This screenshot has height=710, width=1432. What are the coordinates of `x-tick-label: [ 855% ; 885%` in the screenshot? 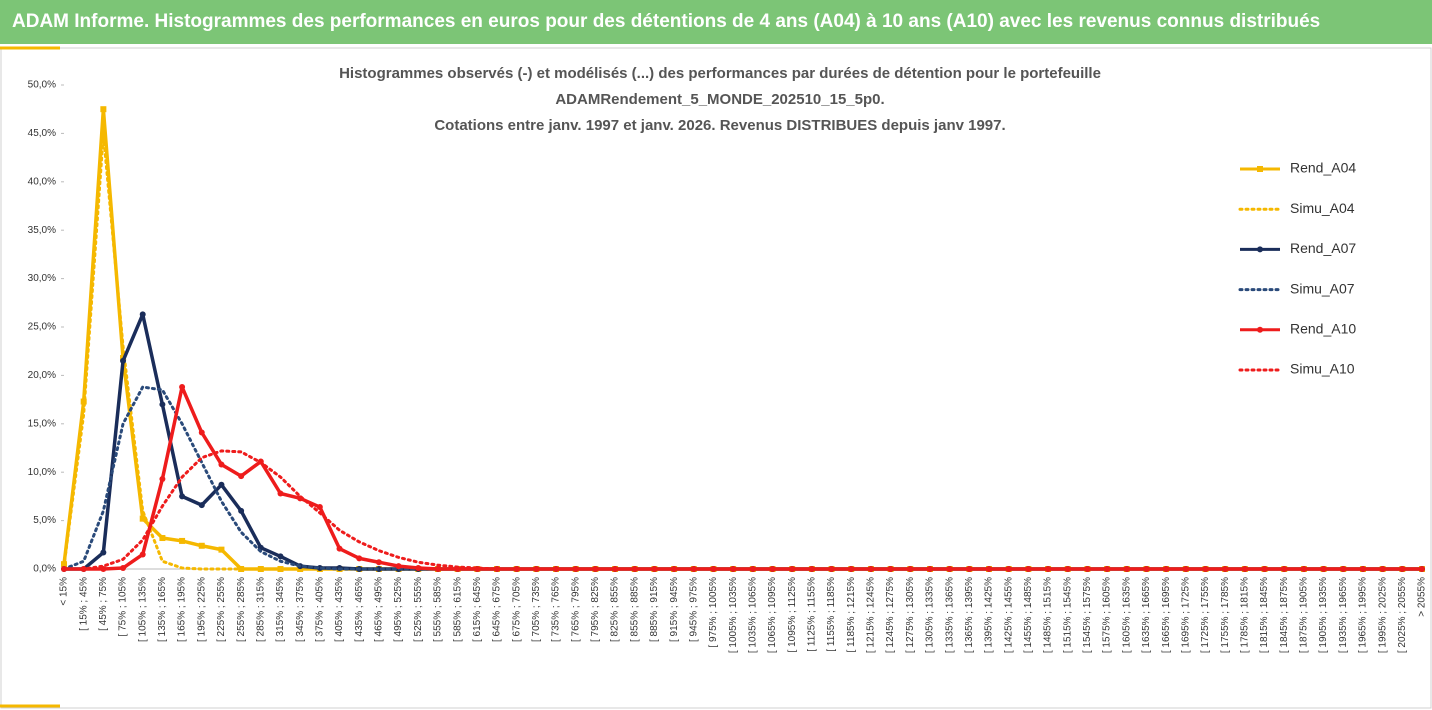 It's located at (634, 609).